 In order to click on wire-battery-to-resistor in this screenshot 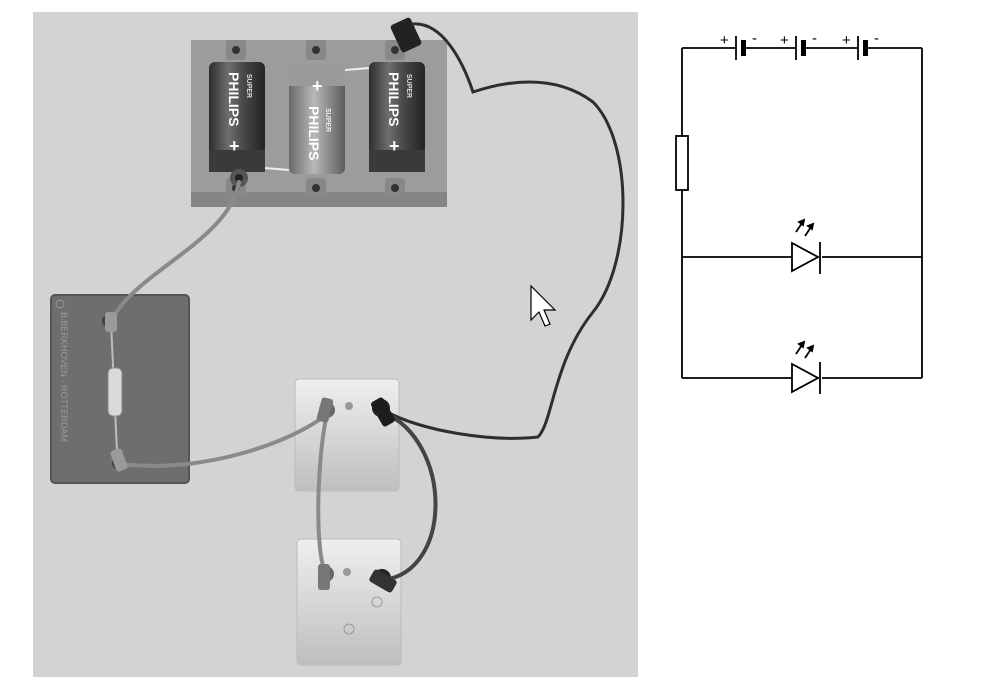, I will do `click(175, 252)`.